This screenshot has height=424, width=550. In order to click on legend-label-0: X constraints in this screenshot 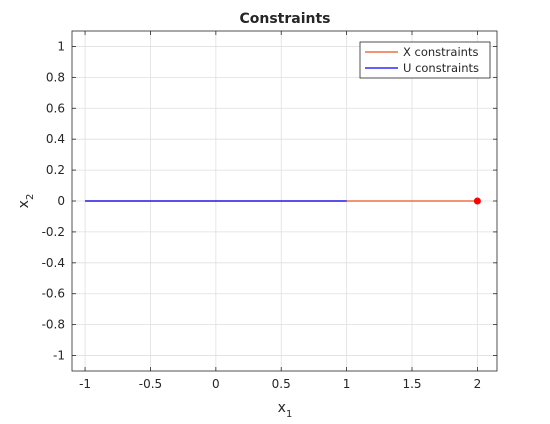, I will do `click(440, 52)`.